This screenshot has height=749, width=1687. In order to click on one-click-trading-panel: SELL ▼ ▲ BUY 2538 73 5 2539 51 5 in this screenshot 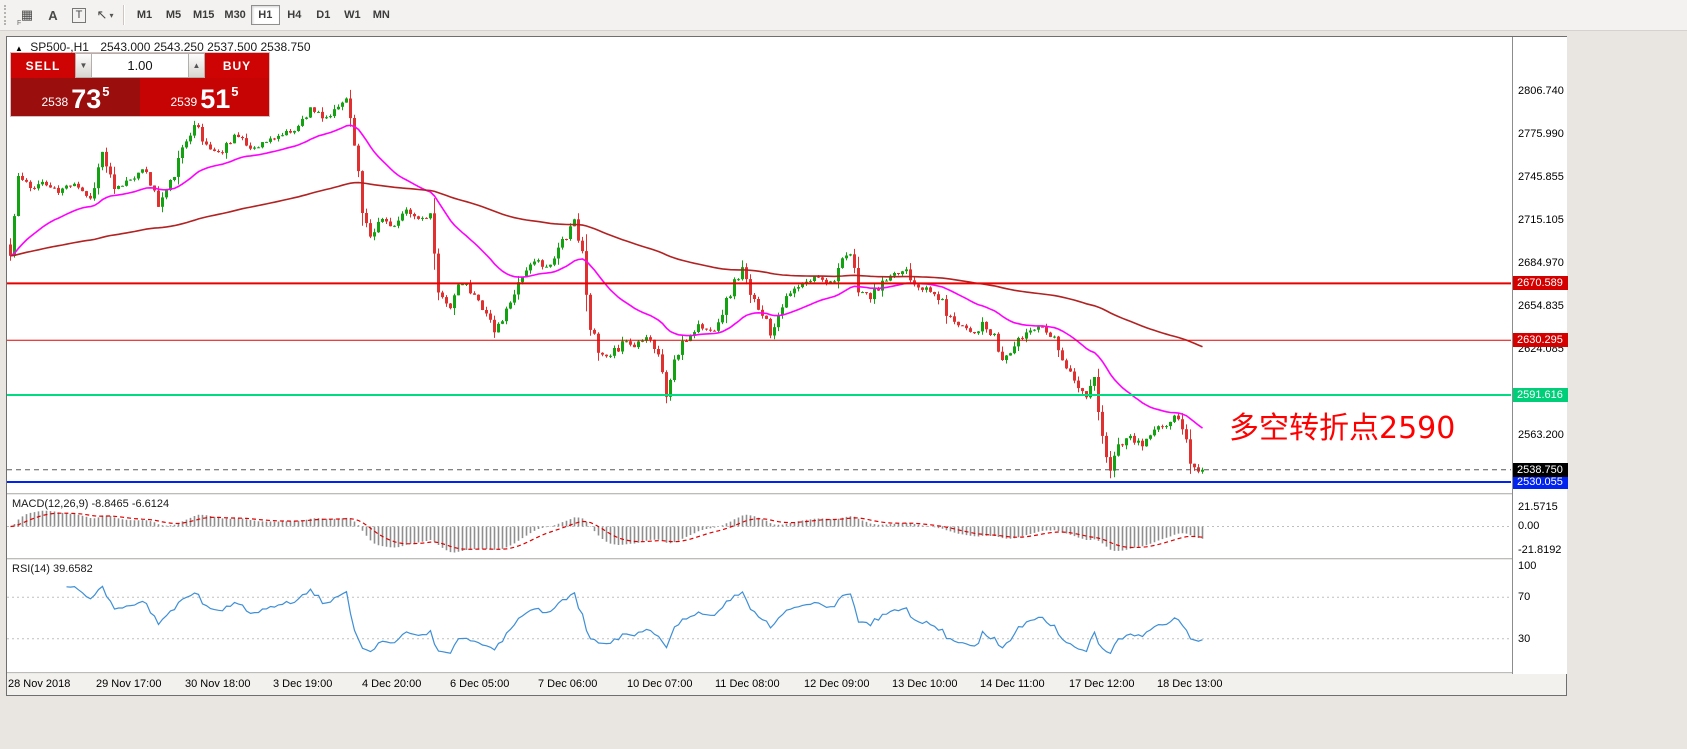, I will do `click(140, 84)`.